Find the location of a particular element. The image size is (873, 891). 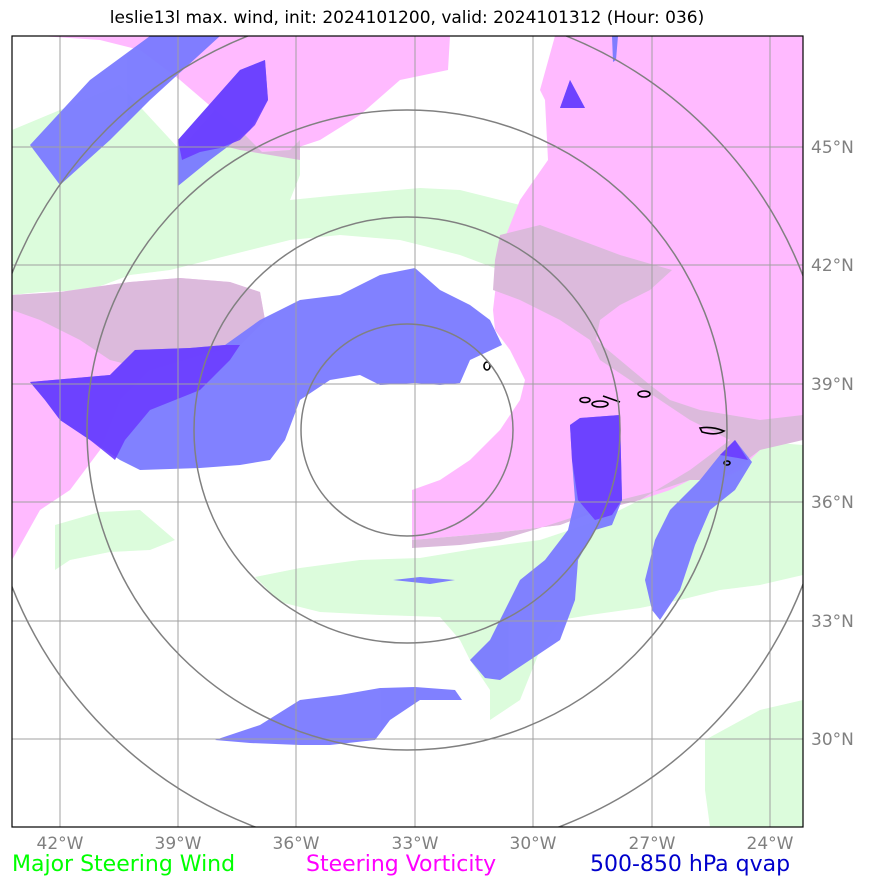

lon-label: 39°W is located at coordinates (178, 844).